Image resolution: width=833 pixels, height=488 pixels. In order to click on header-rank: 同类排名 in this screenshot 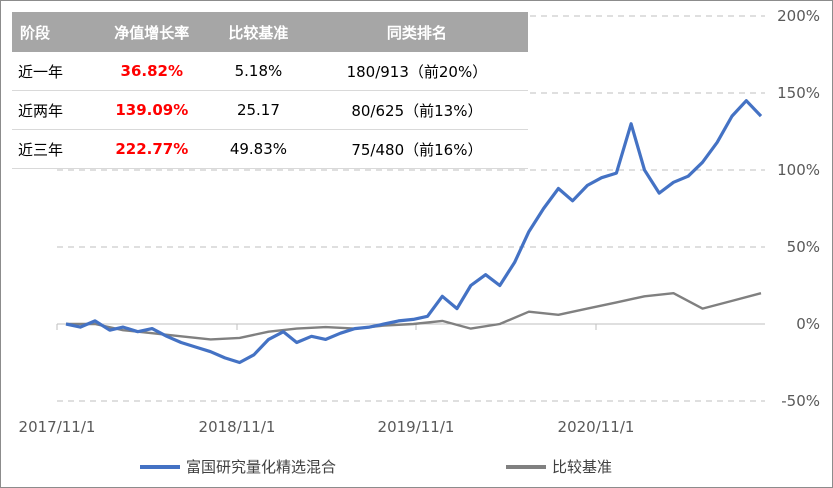, I will do `click(416, 32)`.